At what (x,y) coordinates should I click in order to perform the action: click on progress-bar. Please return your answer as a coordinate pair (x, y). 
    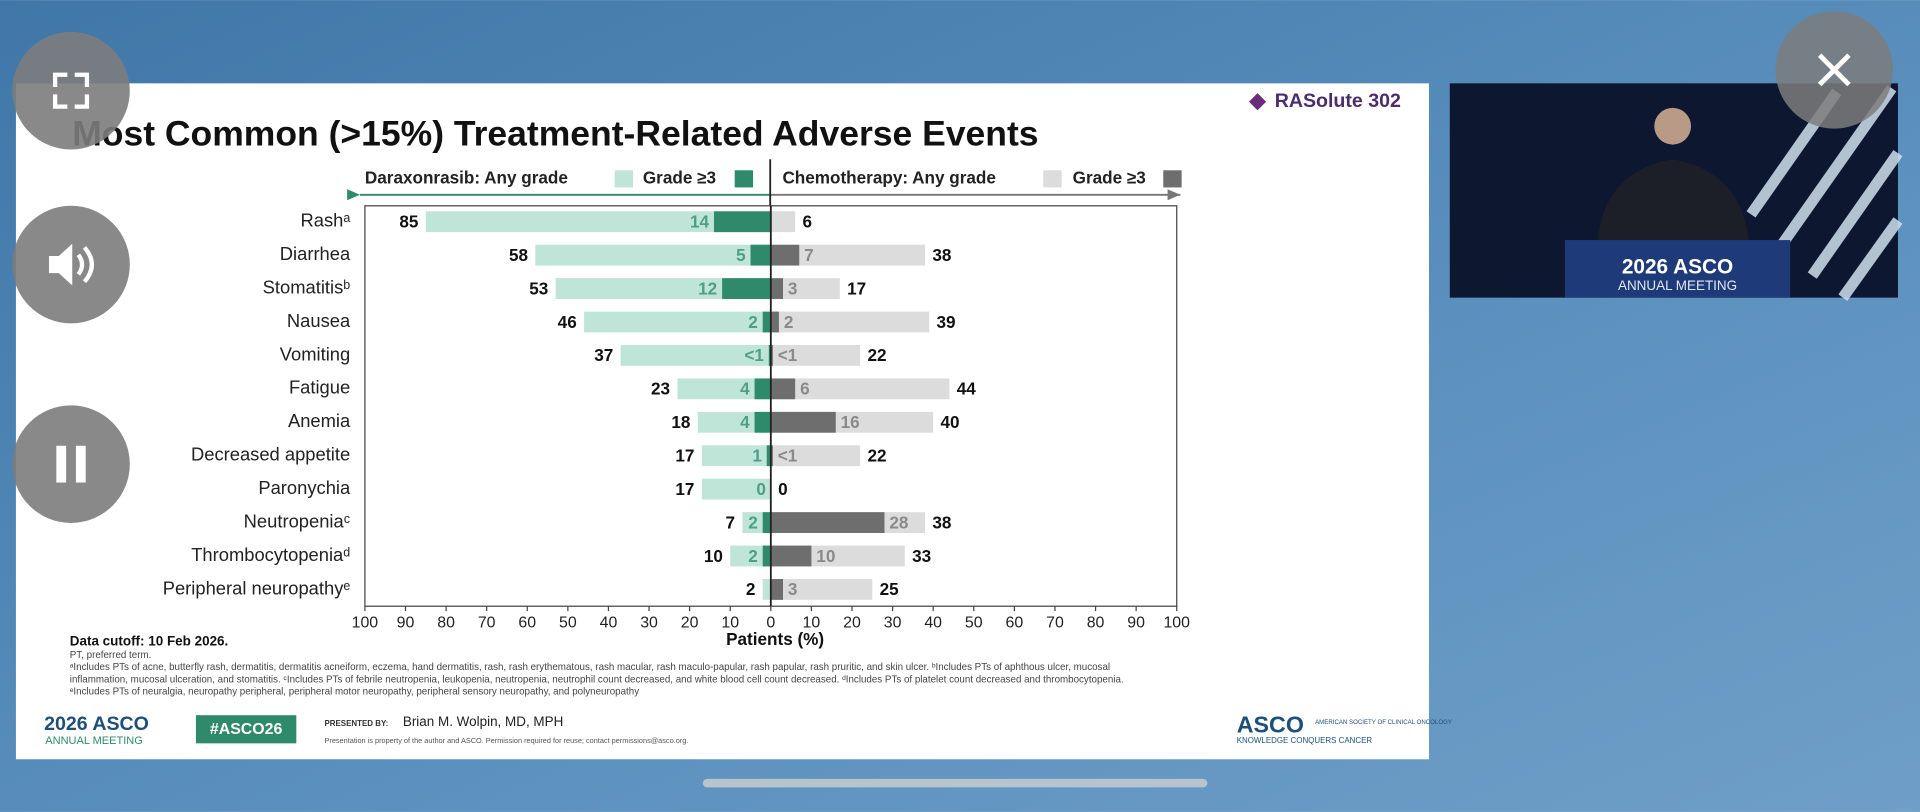
    Looking at the image, I should click on (955, 783).